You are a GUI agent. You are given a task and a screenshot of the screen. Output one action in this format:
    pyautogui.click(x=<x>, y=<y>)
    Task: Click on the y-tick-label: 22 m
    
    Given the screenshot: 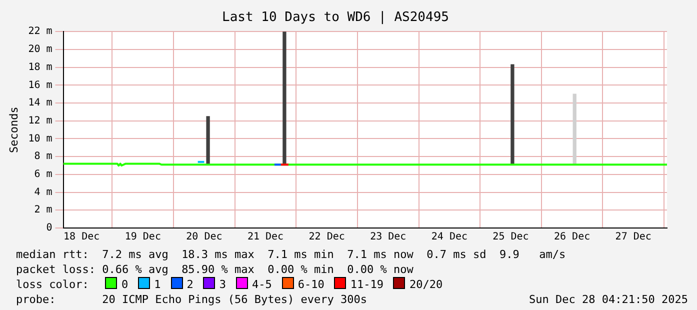 What is the action you would take?
    pyautogui.click(x=40, y=32)
    